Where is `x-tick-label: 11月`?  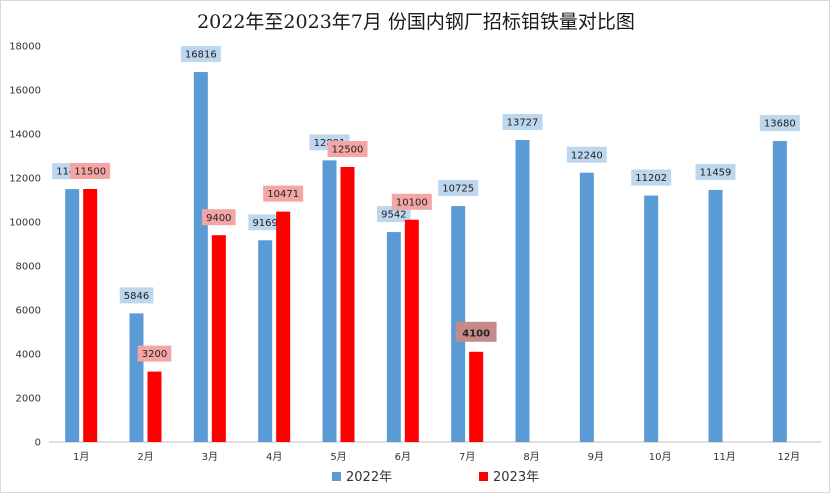
x-tick-label: 11月 is located at coordinates (724, 457).